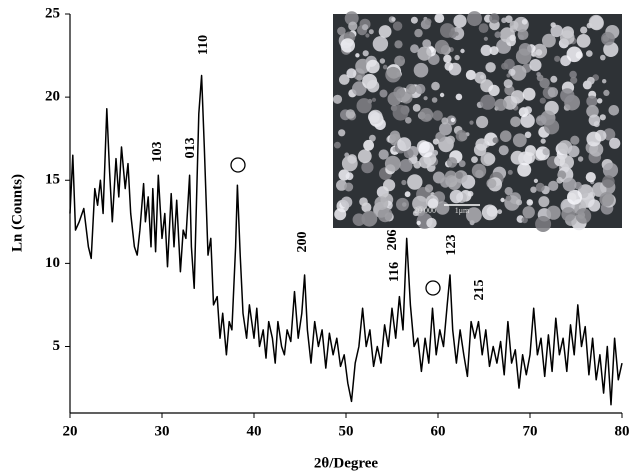  What do you see at coordinates (394, 272) in the screenshot?
I see `peak-label: 116` at bounding box center [394, 272].